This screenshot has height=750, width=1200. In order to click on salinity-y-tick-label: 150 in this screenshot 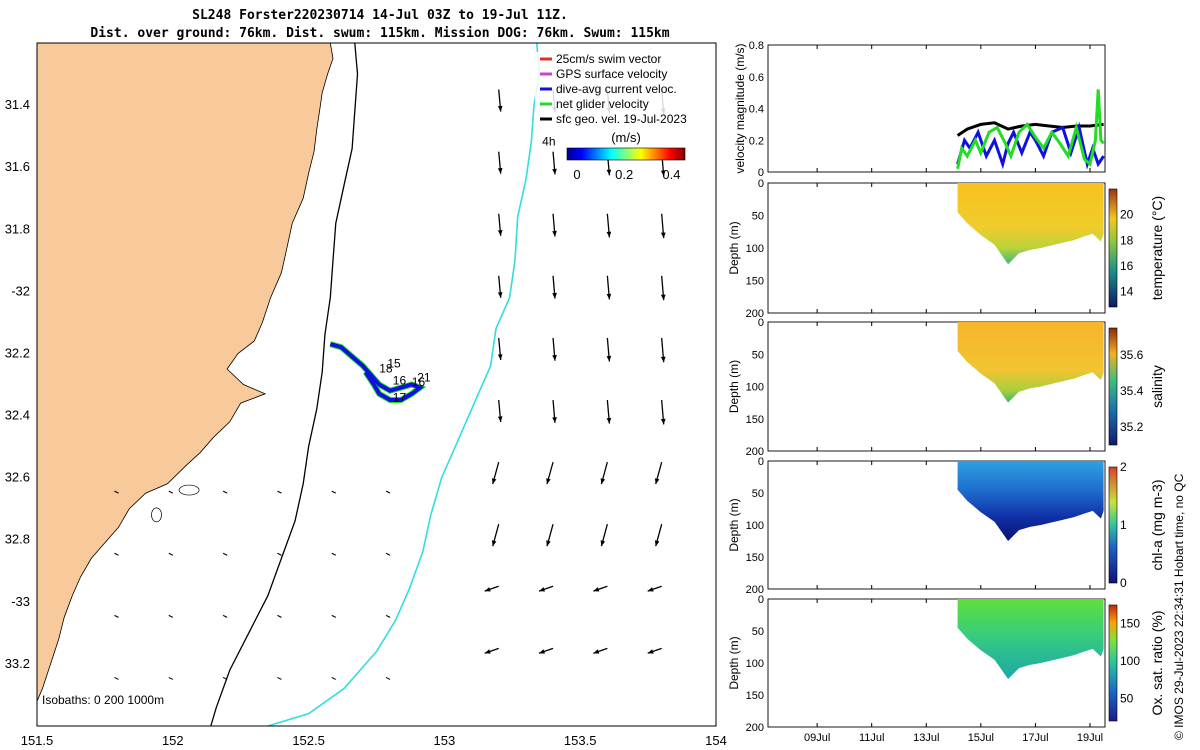, I will do `click(755, 420)`.